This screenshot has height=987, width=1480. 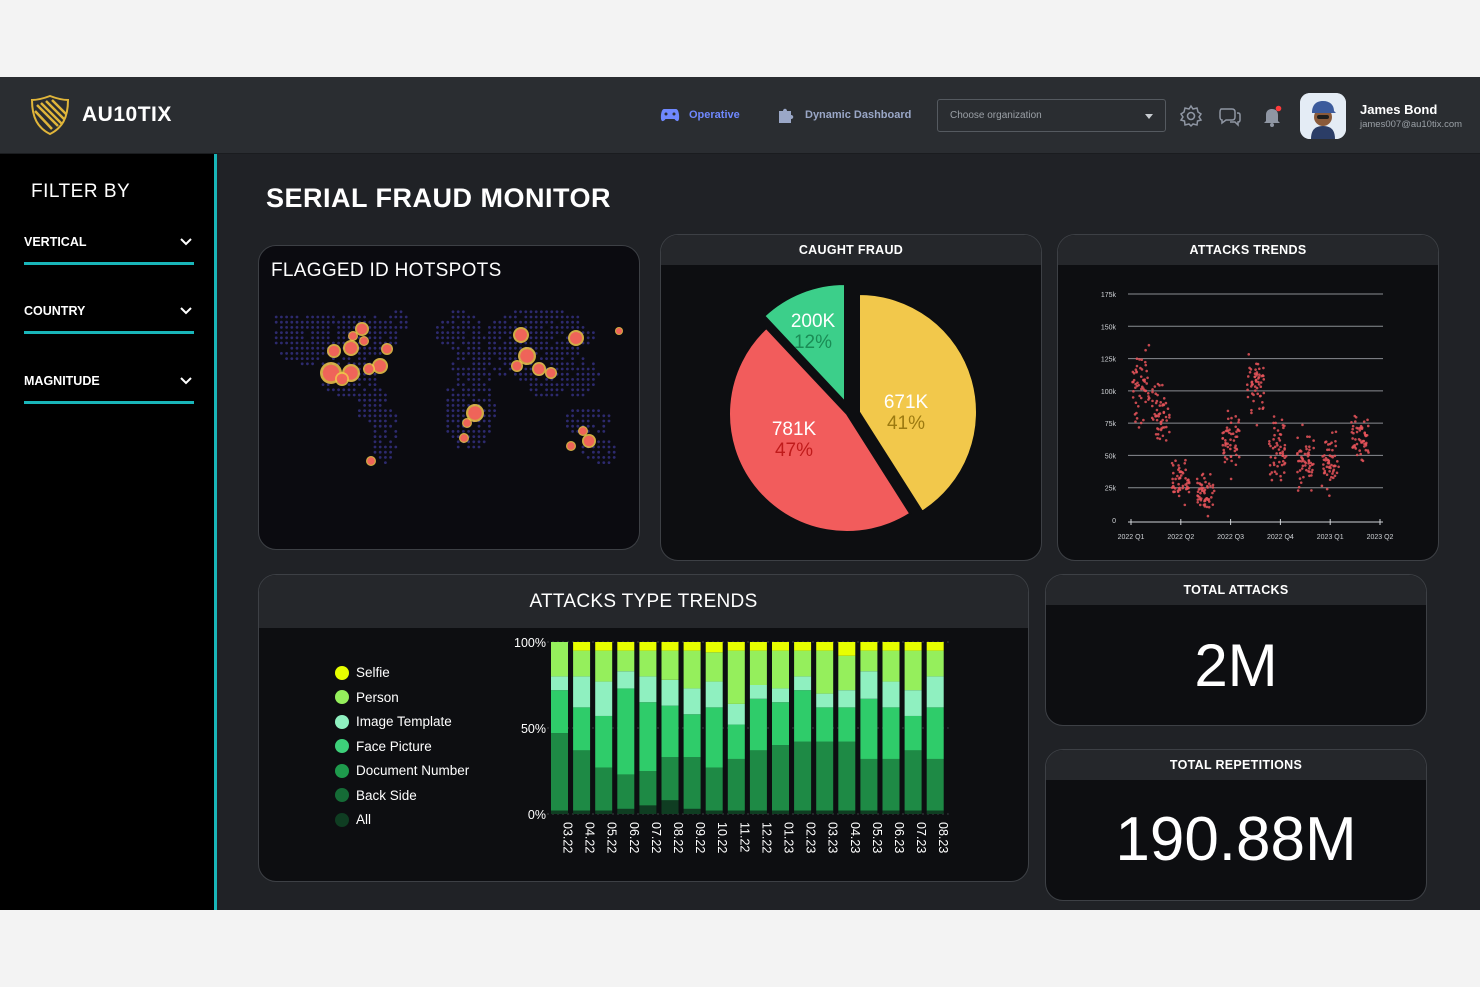 What do you see at coordinates (383, 746) in the screenshot?
I see `legend-item: Face Picture` at bounding box center [383, 746].